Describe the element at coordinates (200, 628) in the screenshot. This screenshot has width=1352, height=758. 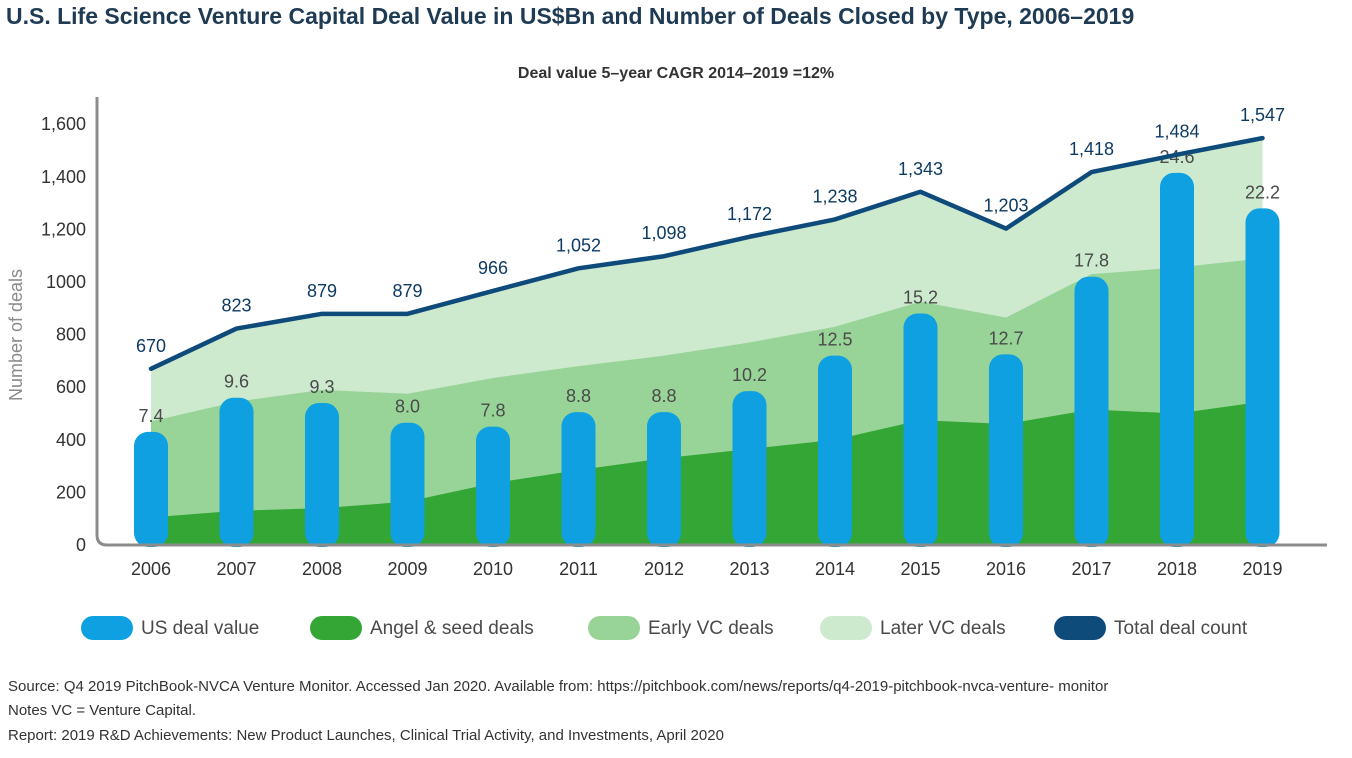
I see `legend-label: US deal value` at that location.